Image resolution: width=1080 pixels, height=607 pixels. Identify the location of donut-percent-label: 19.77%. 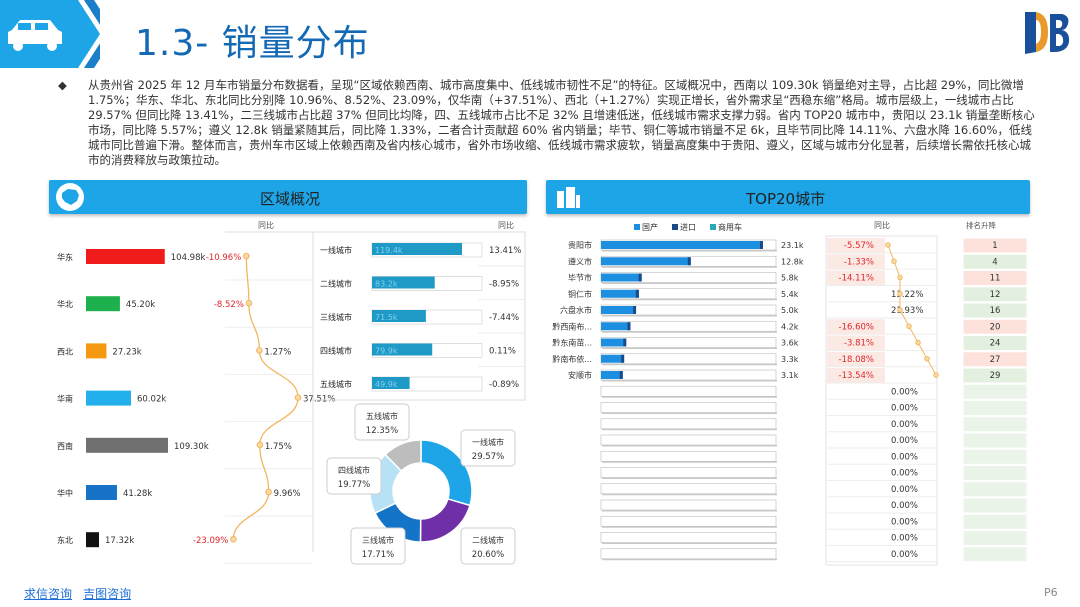
(354, 485).